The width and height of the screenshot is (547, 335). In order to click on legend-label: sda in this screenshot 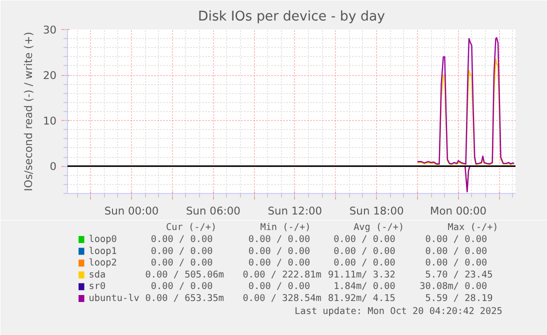, I will do `click(97, 274)`.